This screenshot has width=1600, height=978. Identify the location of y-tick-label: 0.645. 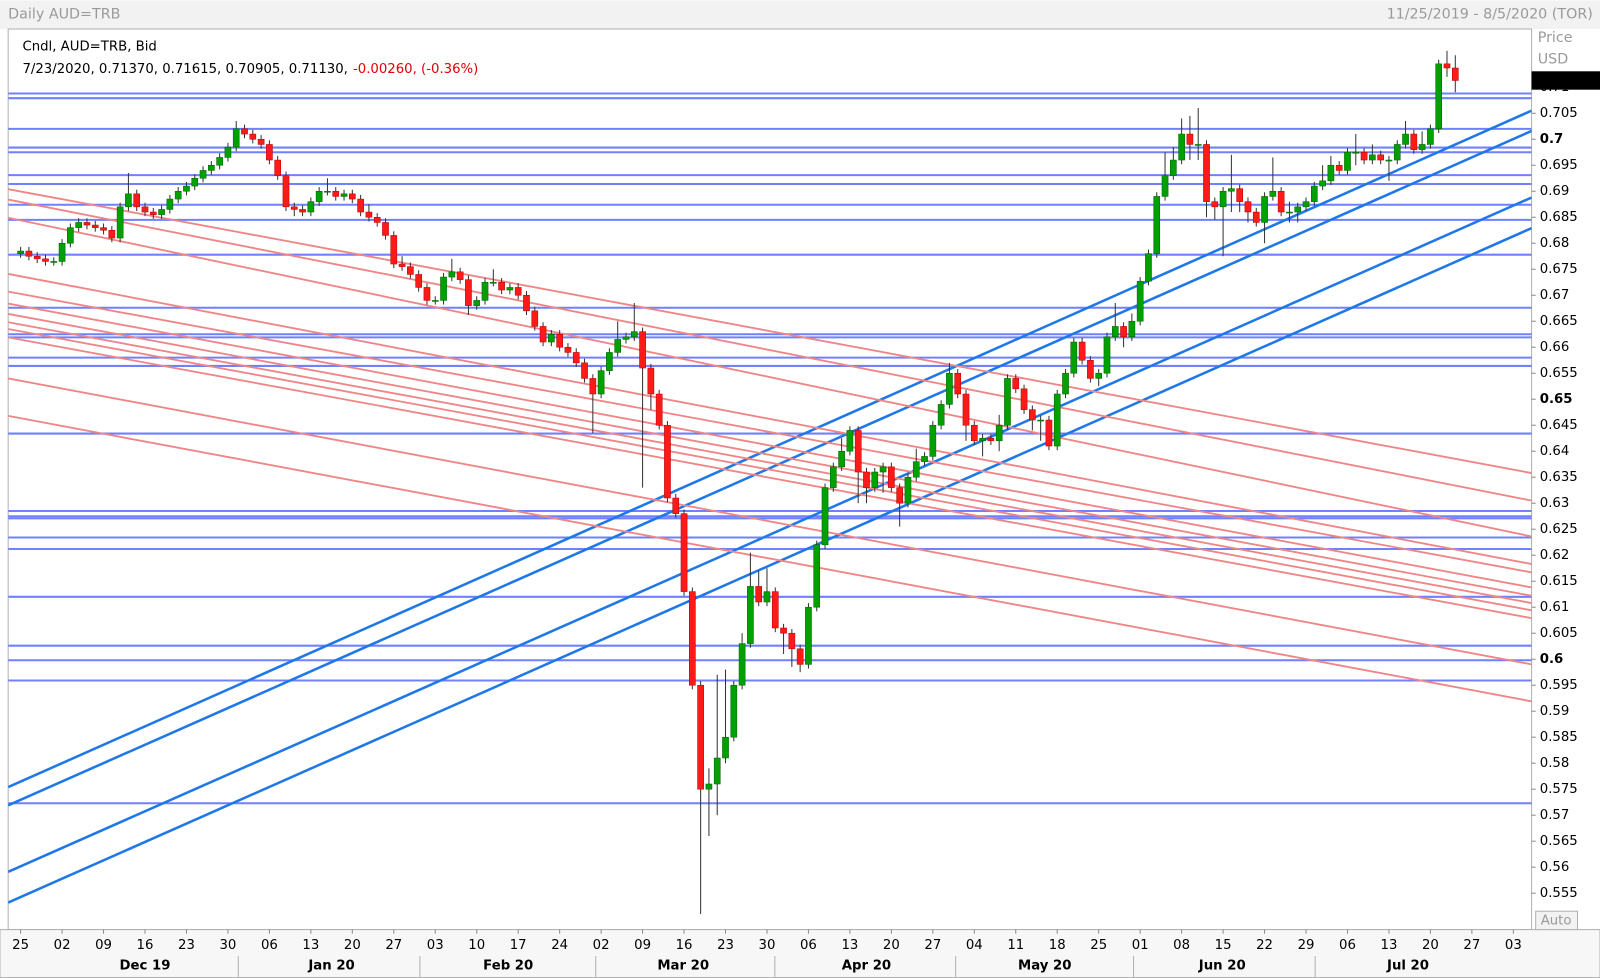
(1559, 425).